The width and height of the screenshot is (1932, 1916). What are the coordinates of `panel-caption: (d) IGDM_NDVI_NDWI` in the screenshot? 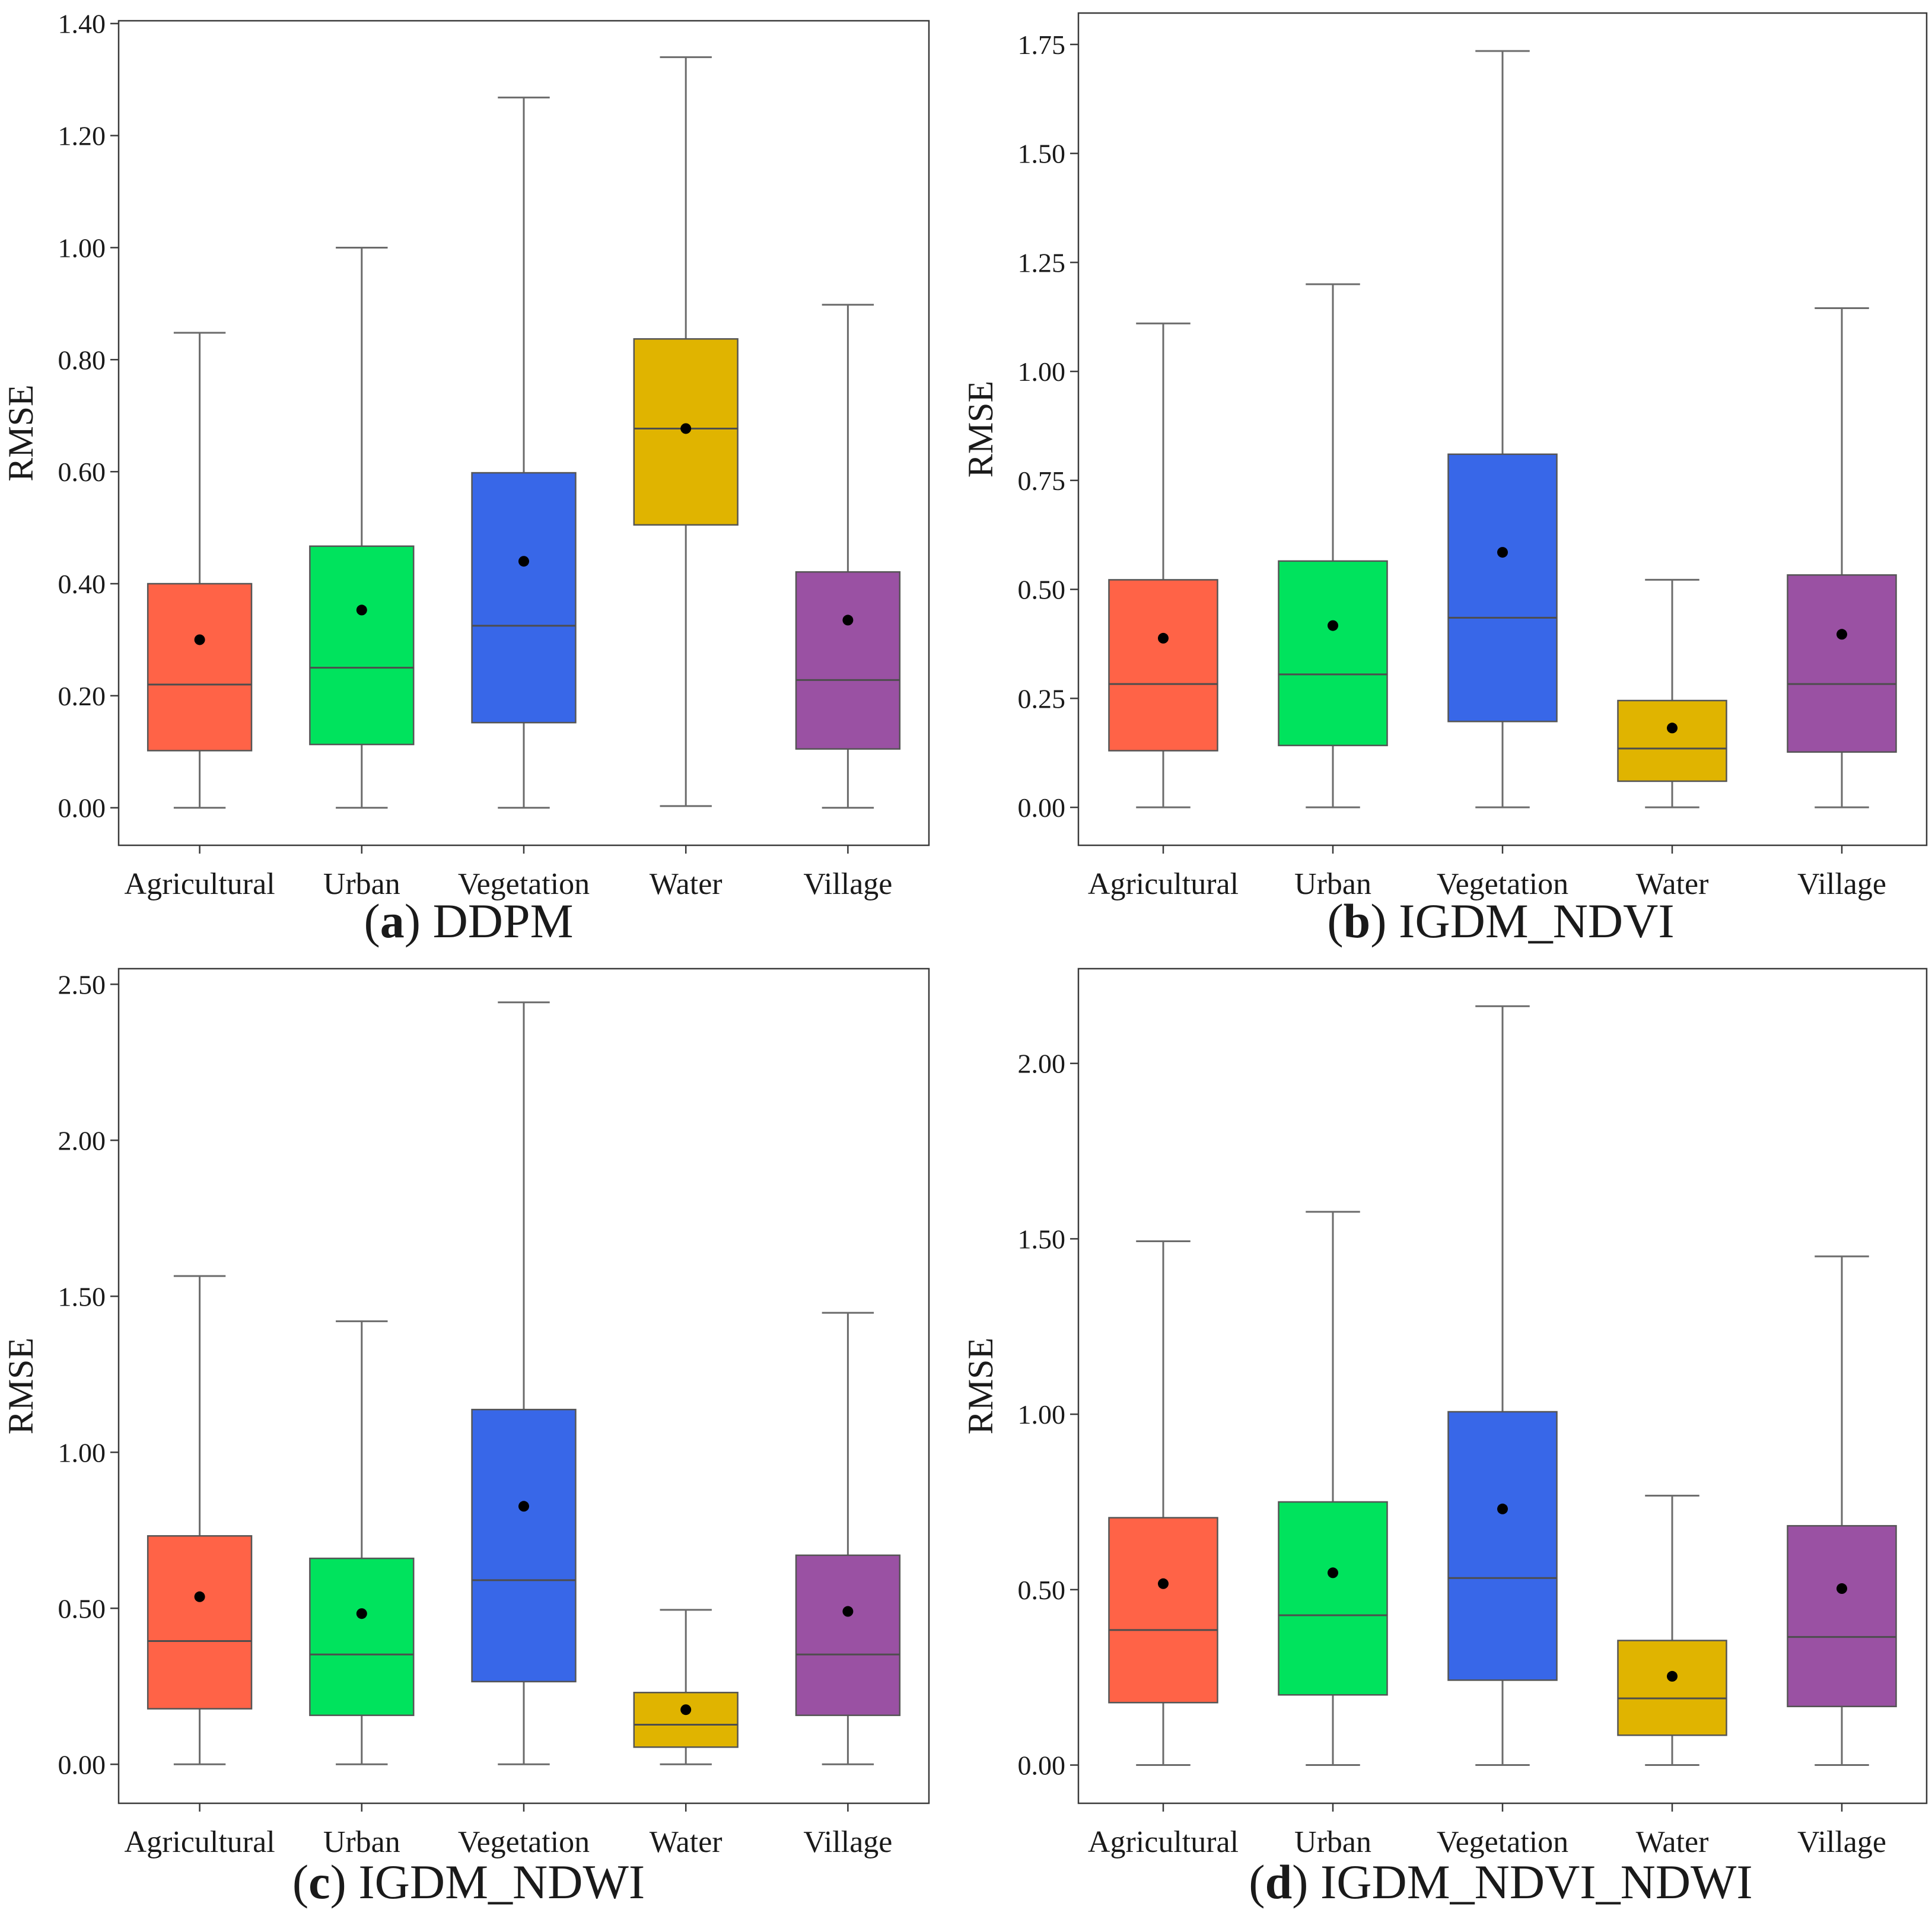 It's located at (1501, 1882).